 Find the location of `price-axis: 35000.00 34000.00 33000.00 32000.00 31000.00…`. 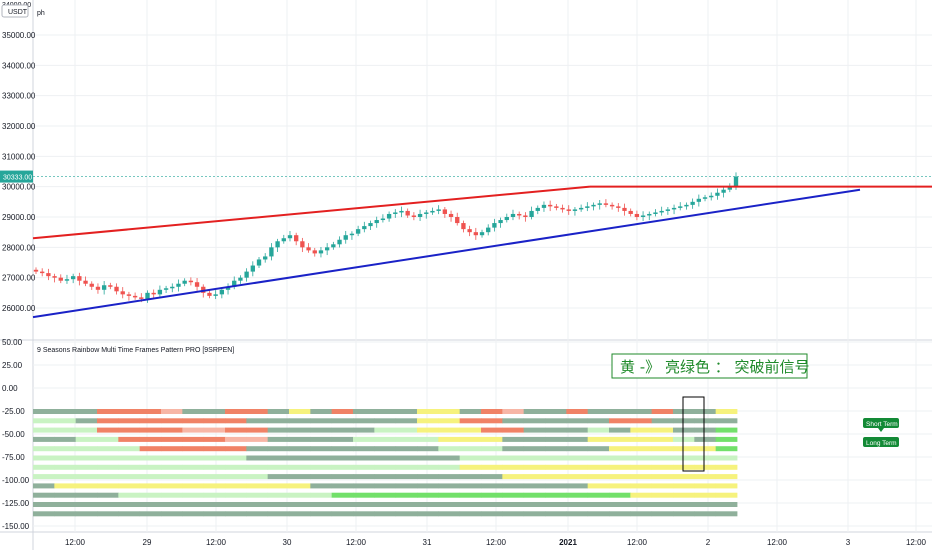

price-axis: 35000.00 34000.00 33000.00 32000.00 31000.00… is located at coordinates (19, 172).